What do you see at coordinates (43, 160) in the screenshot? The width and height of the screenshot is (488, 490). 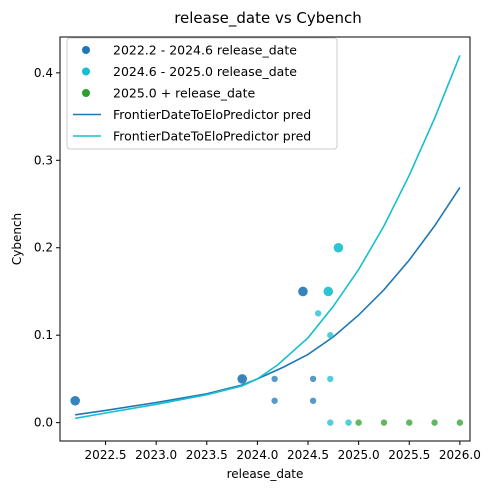 I see `y-tick-label: 0.3` at bounding box center [43, 160].